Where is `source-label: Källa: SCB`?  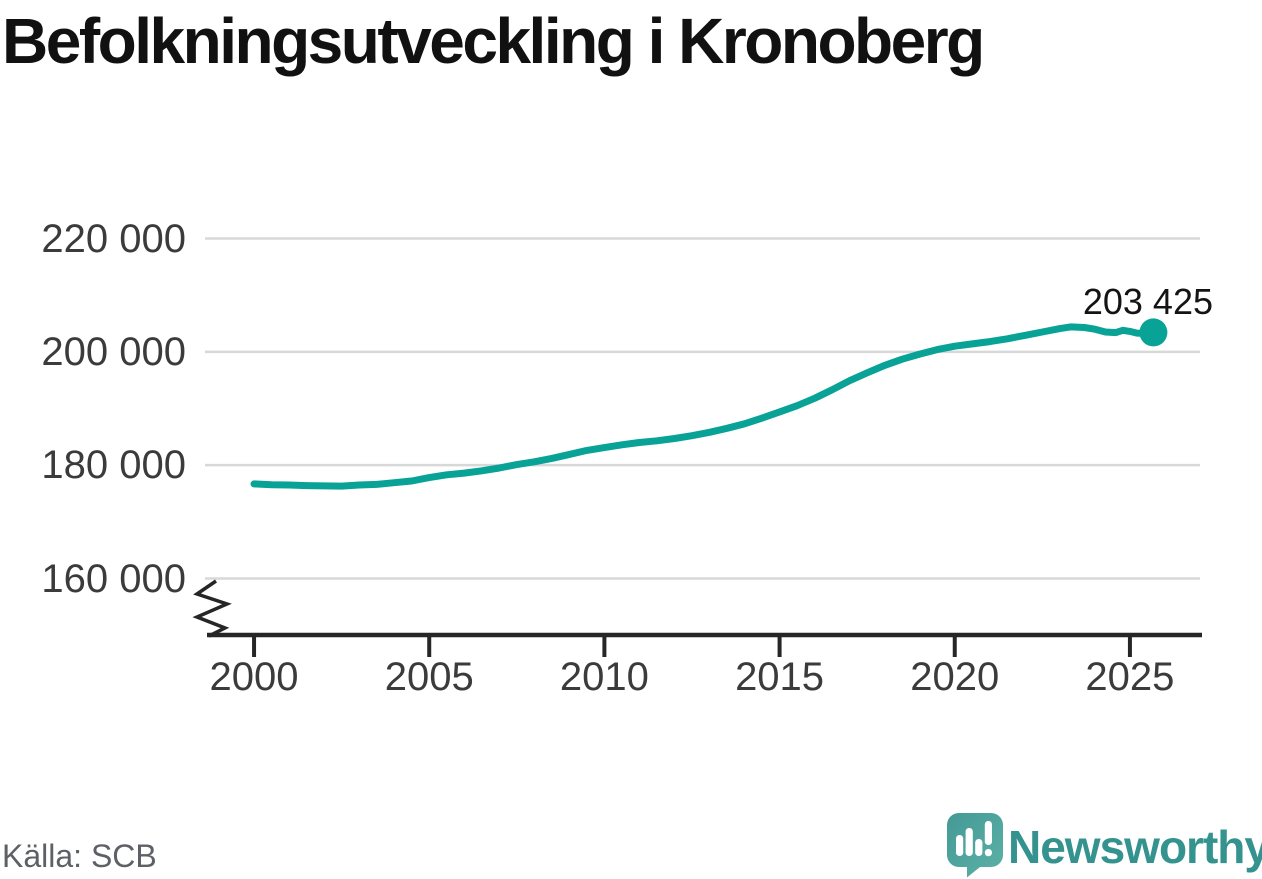
source-label: Källa: SCB is located at coordinates (79, 856).